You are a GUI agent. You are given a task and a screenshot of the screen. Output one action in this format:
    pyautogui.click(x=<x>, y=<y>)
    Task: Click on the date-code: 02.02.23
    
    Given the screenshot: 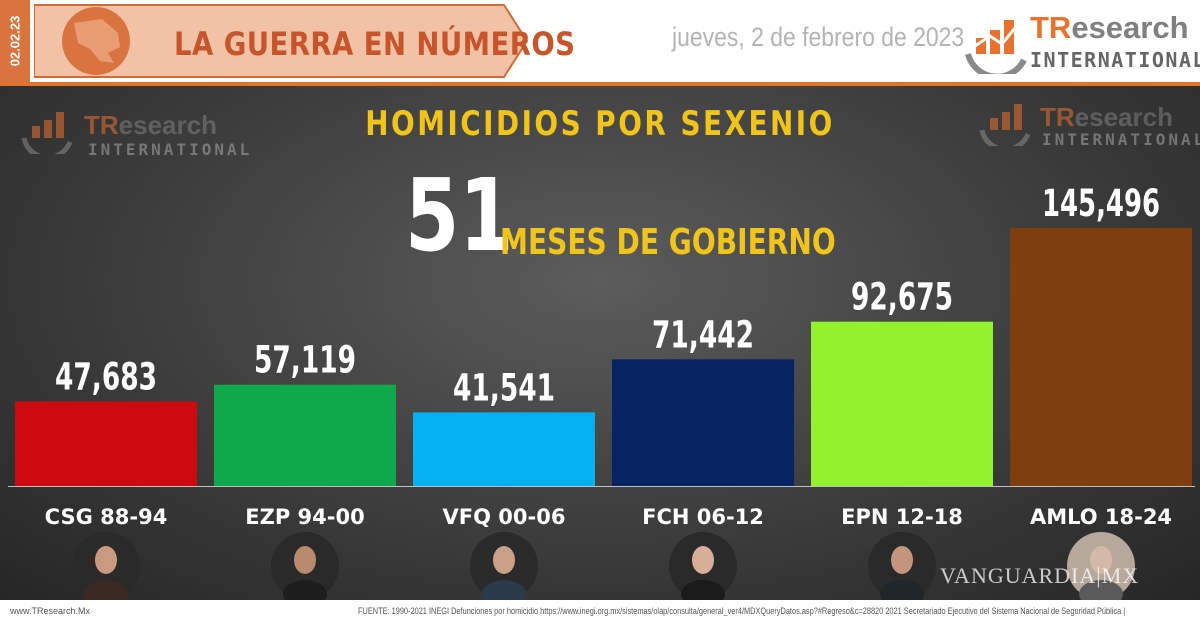 What is the action you would take?
    pyautogui.click(x=15, y=41)
    